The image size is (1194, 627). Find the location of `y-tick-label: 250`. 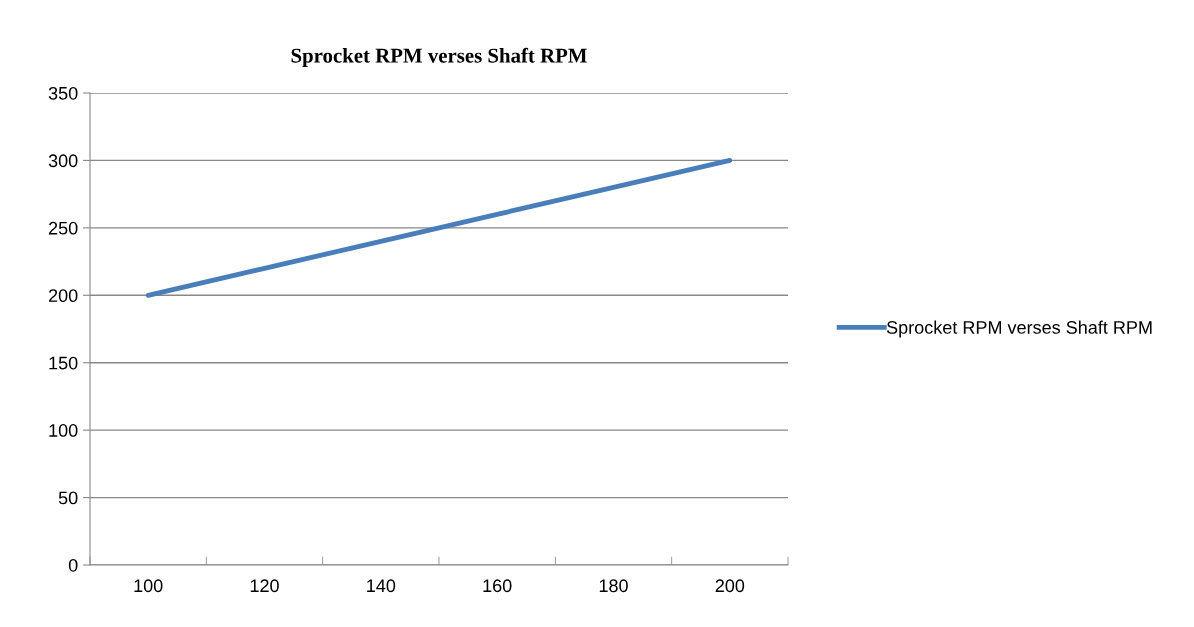

y-tick-label: 250 is located at coordinates (63, 228).